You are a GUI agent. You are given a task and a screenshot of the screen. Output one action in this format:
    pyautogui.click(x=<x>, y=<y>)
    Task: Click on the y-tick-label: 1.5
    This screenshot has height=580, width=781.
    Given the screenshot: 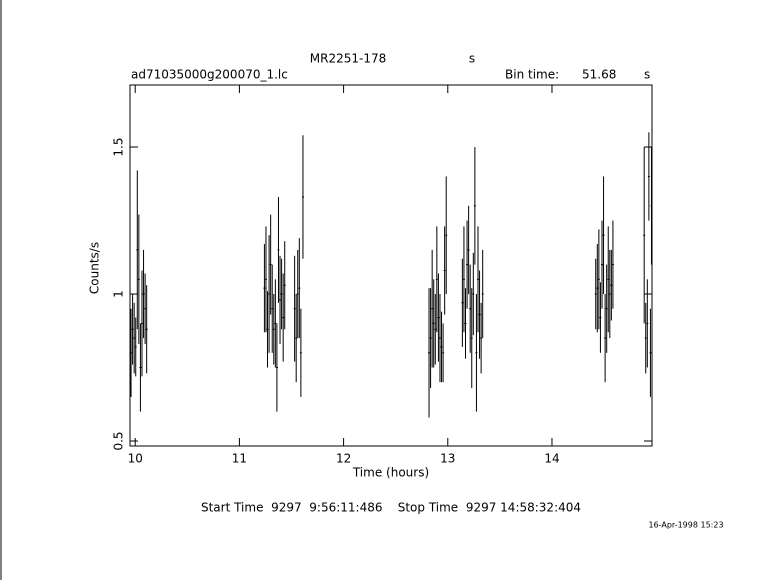 What is the action you would take?
    pyautogui.click(x=119, y=146)
    